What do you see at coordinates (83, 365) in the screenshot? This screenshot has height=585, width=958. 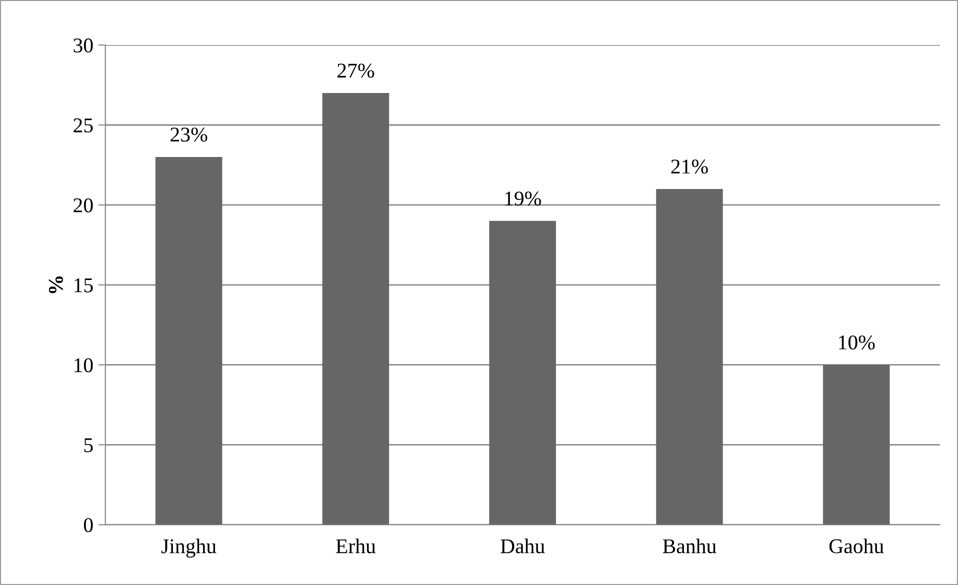 I see `y-tick-label: 10` at bounding box center [83, 365].